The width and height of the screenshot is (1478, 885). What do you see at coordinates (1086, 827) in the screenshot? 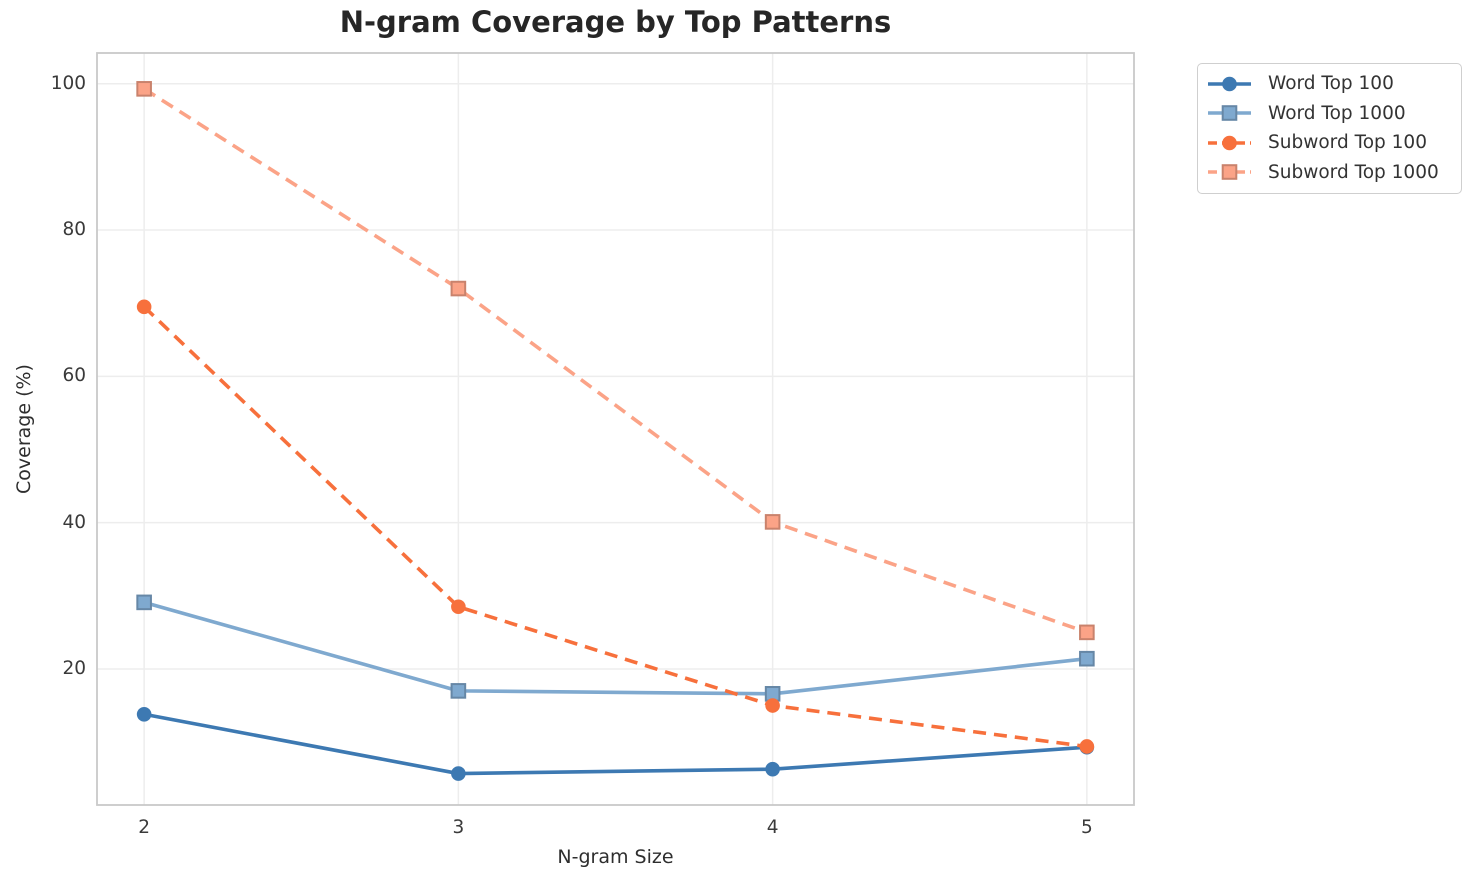
I see `x-tick-label: 5` at bounding box center [1086, 827].